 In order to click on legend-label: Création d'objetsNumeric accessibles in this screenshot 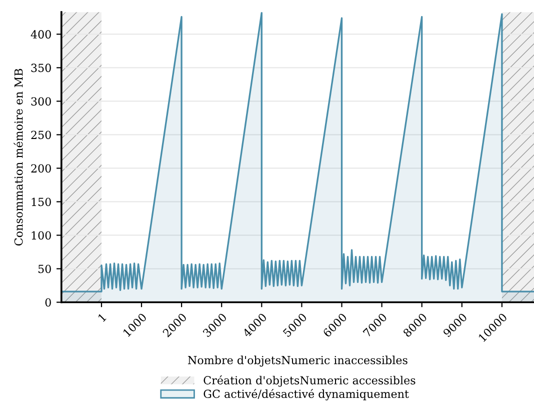, I will do `click(310, 381)`.